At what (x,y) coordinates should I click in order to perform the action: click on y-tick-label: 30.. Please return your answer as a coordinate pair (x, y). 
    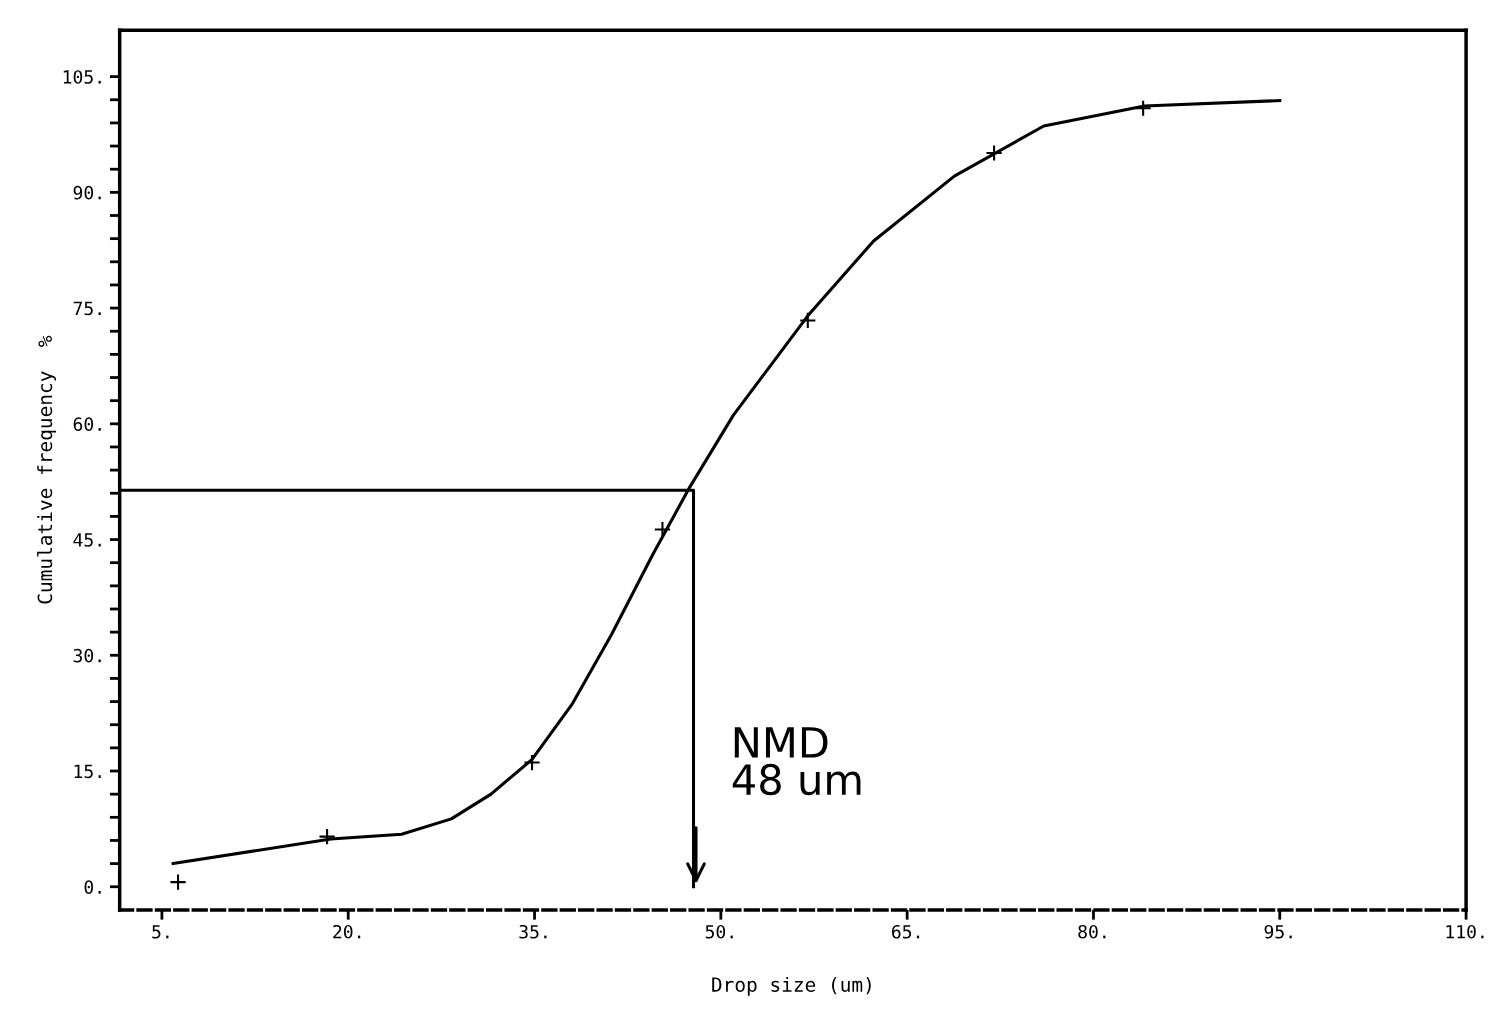
    Looking at the image, I should click on (87, 655).